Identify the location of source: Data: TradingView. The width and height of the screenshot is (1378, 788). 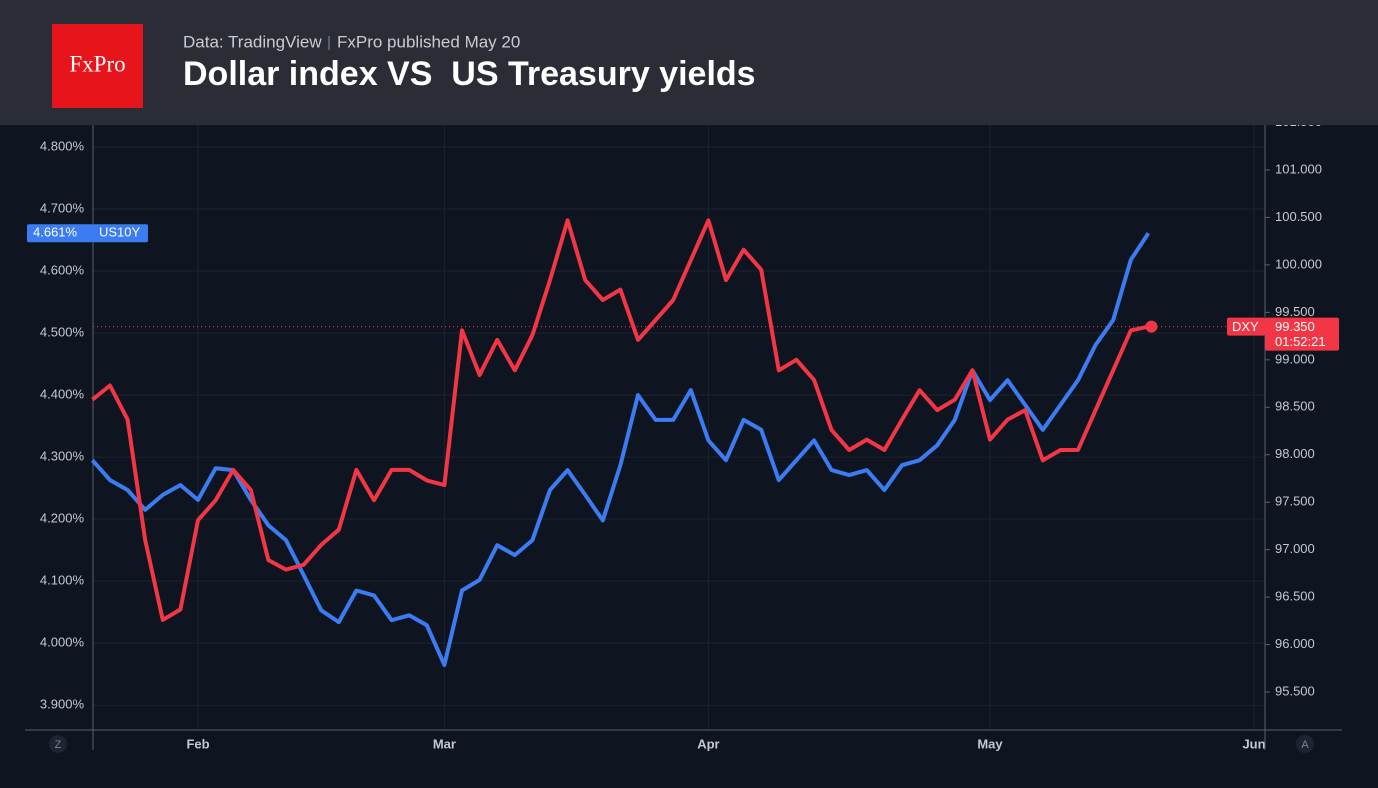
(252, 41).